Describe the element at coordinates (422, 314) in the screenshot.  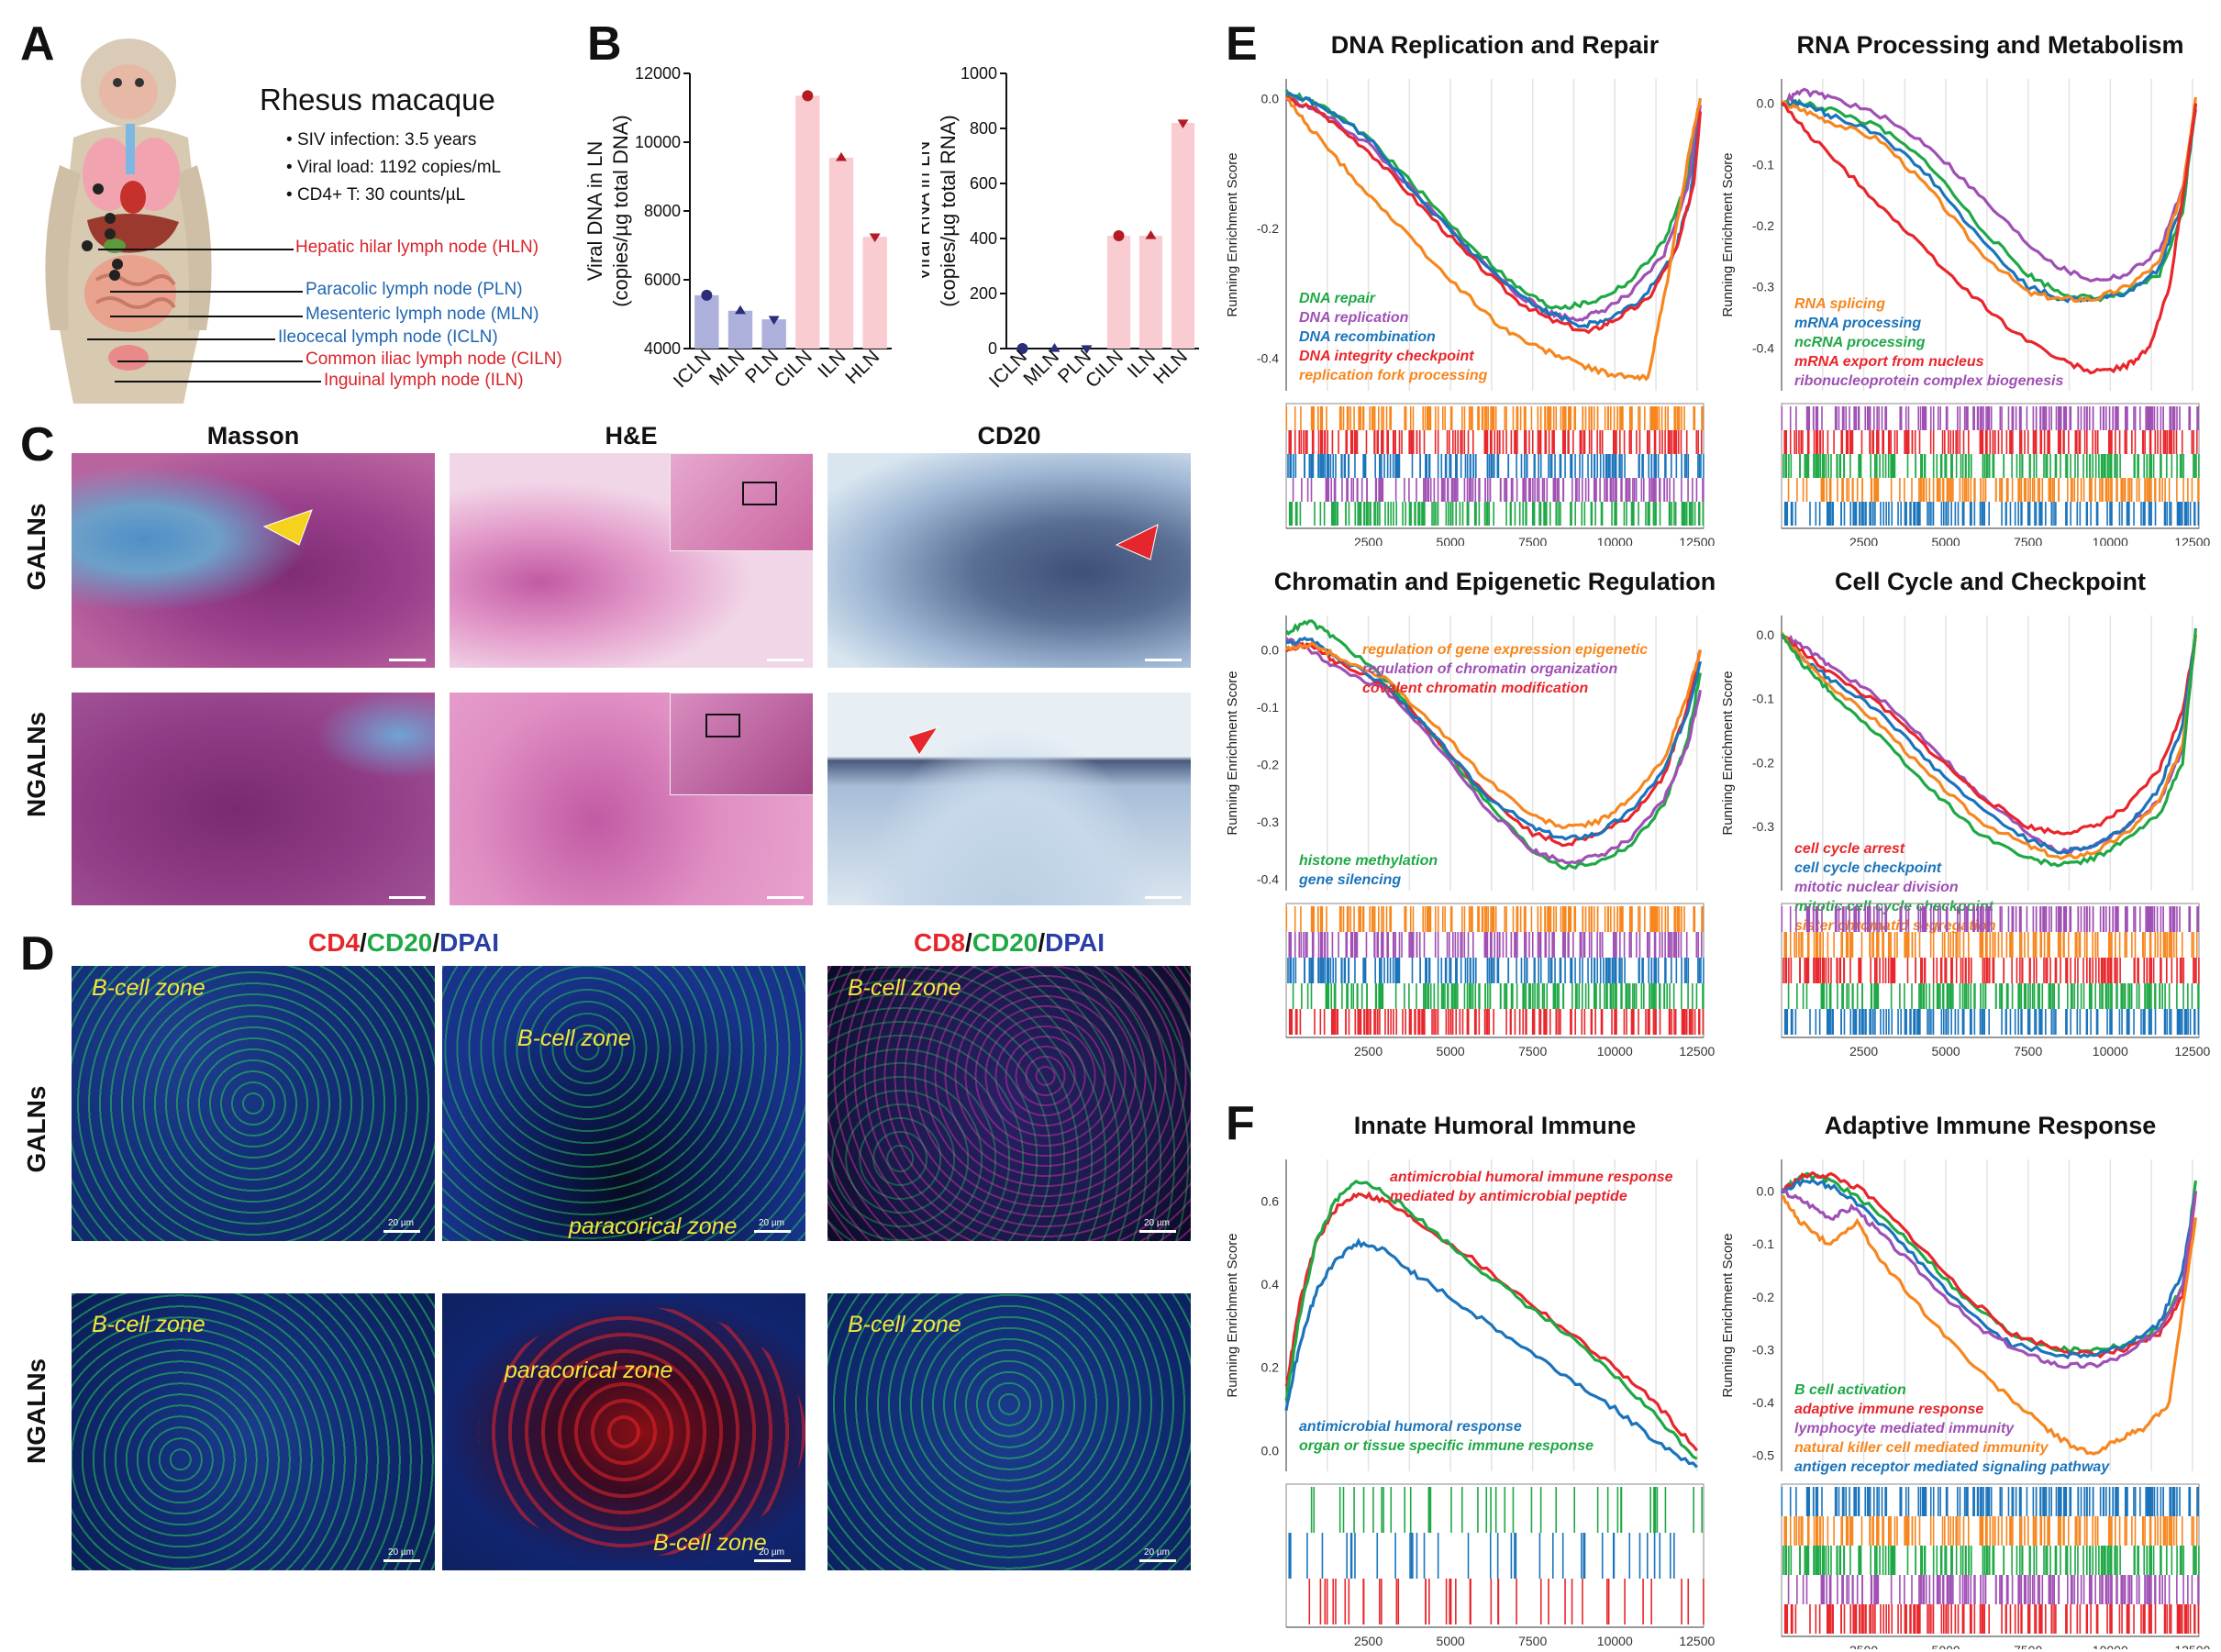
I see `node-label-mln: Mesenteric lymph node (MLN)` at that location.